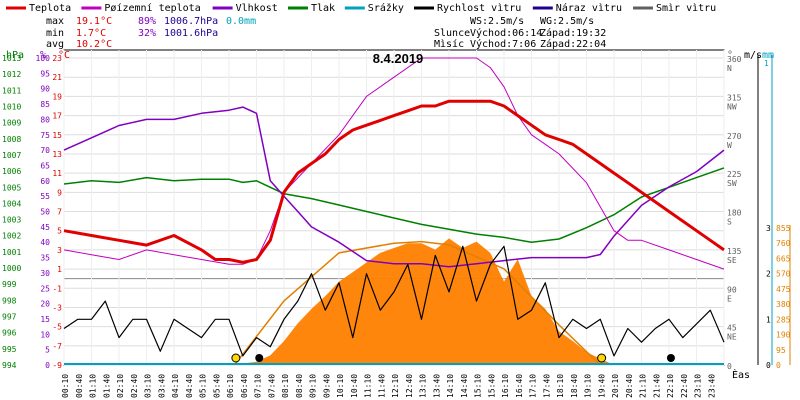  Describe the element at coordinates (11, 268) in the screenshot. I see `tick-label-hpa: 1000` at that location.